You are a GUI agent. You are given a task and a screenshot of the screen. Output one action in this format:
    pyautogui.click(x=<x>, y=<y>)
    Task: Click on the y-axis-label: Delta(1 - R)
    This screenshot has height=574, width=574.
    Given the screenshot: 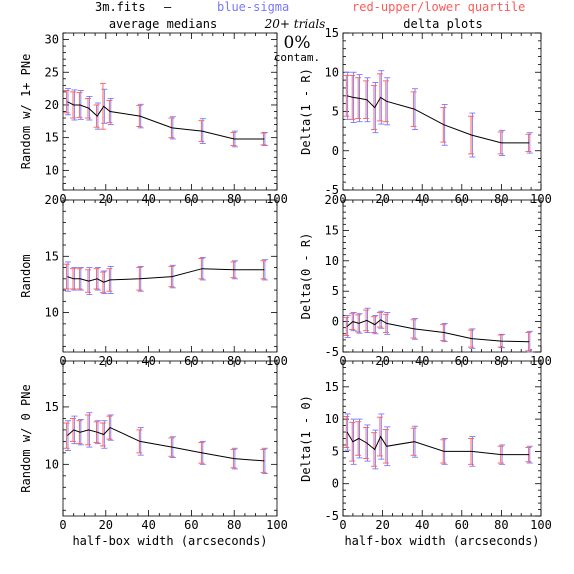 What is the action you would take?
    pyautogui.click(x=306, y=111)
    